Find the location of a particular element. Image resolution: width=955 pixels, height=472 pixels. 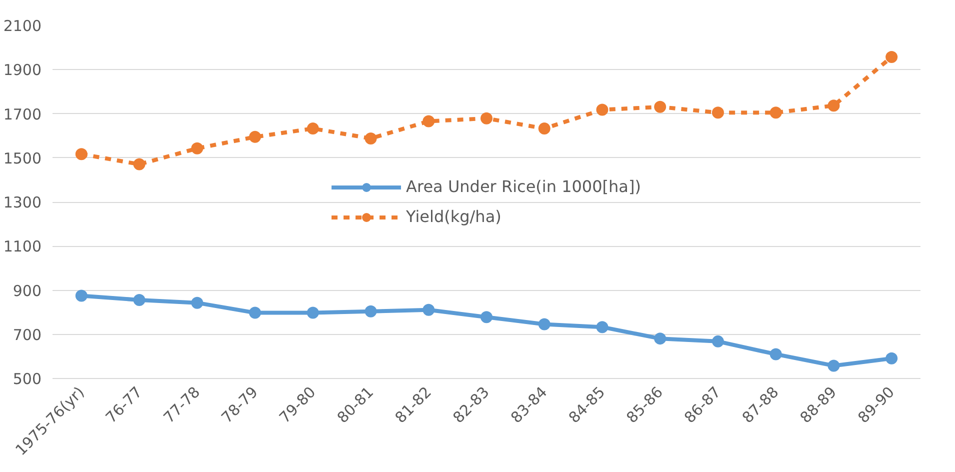

y-tick-label: 1700 is located at coordinates (22, 114).